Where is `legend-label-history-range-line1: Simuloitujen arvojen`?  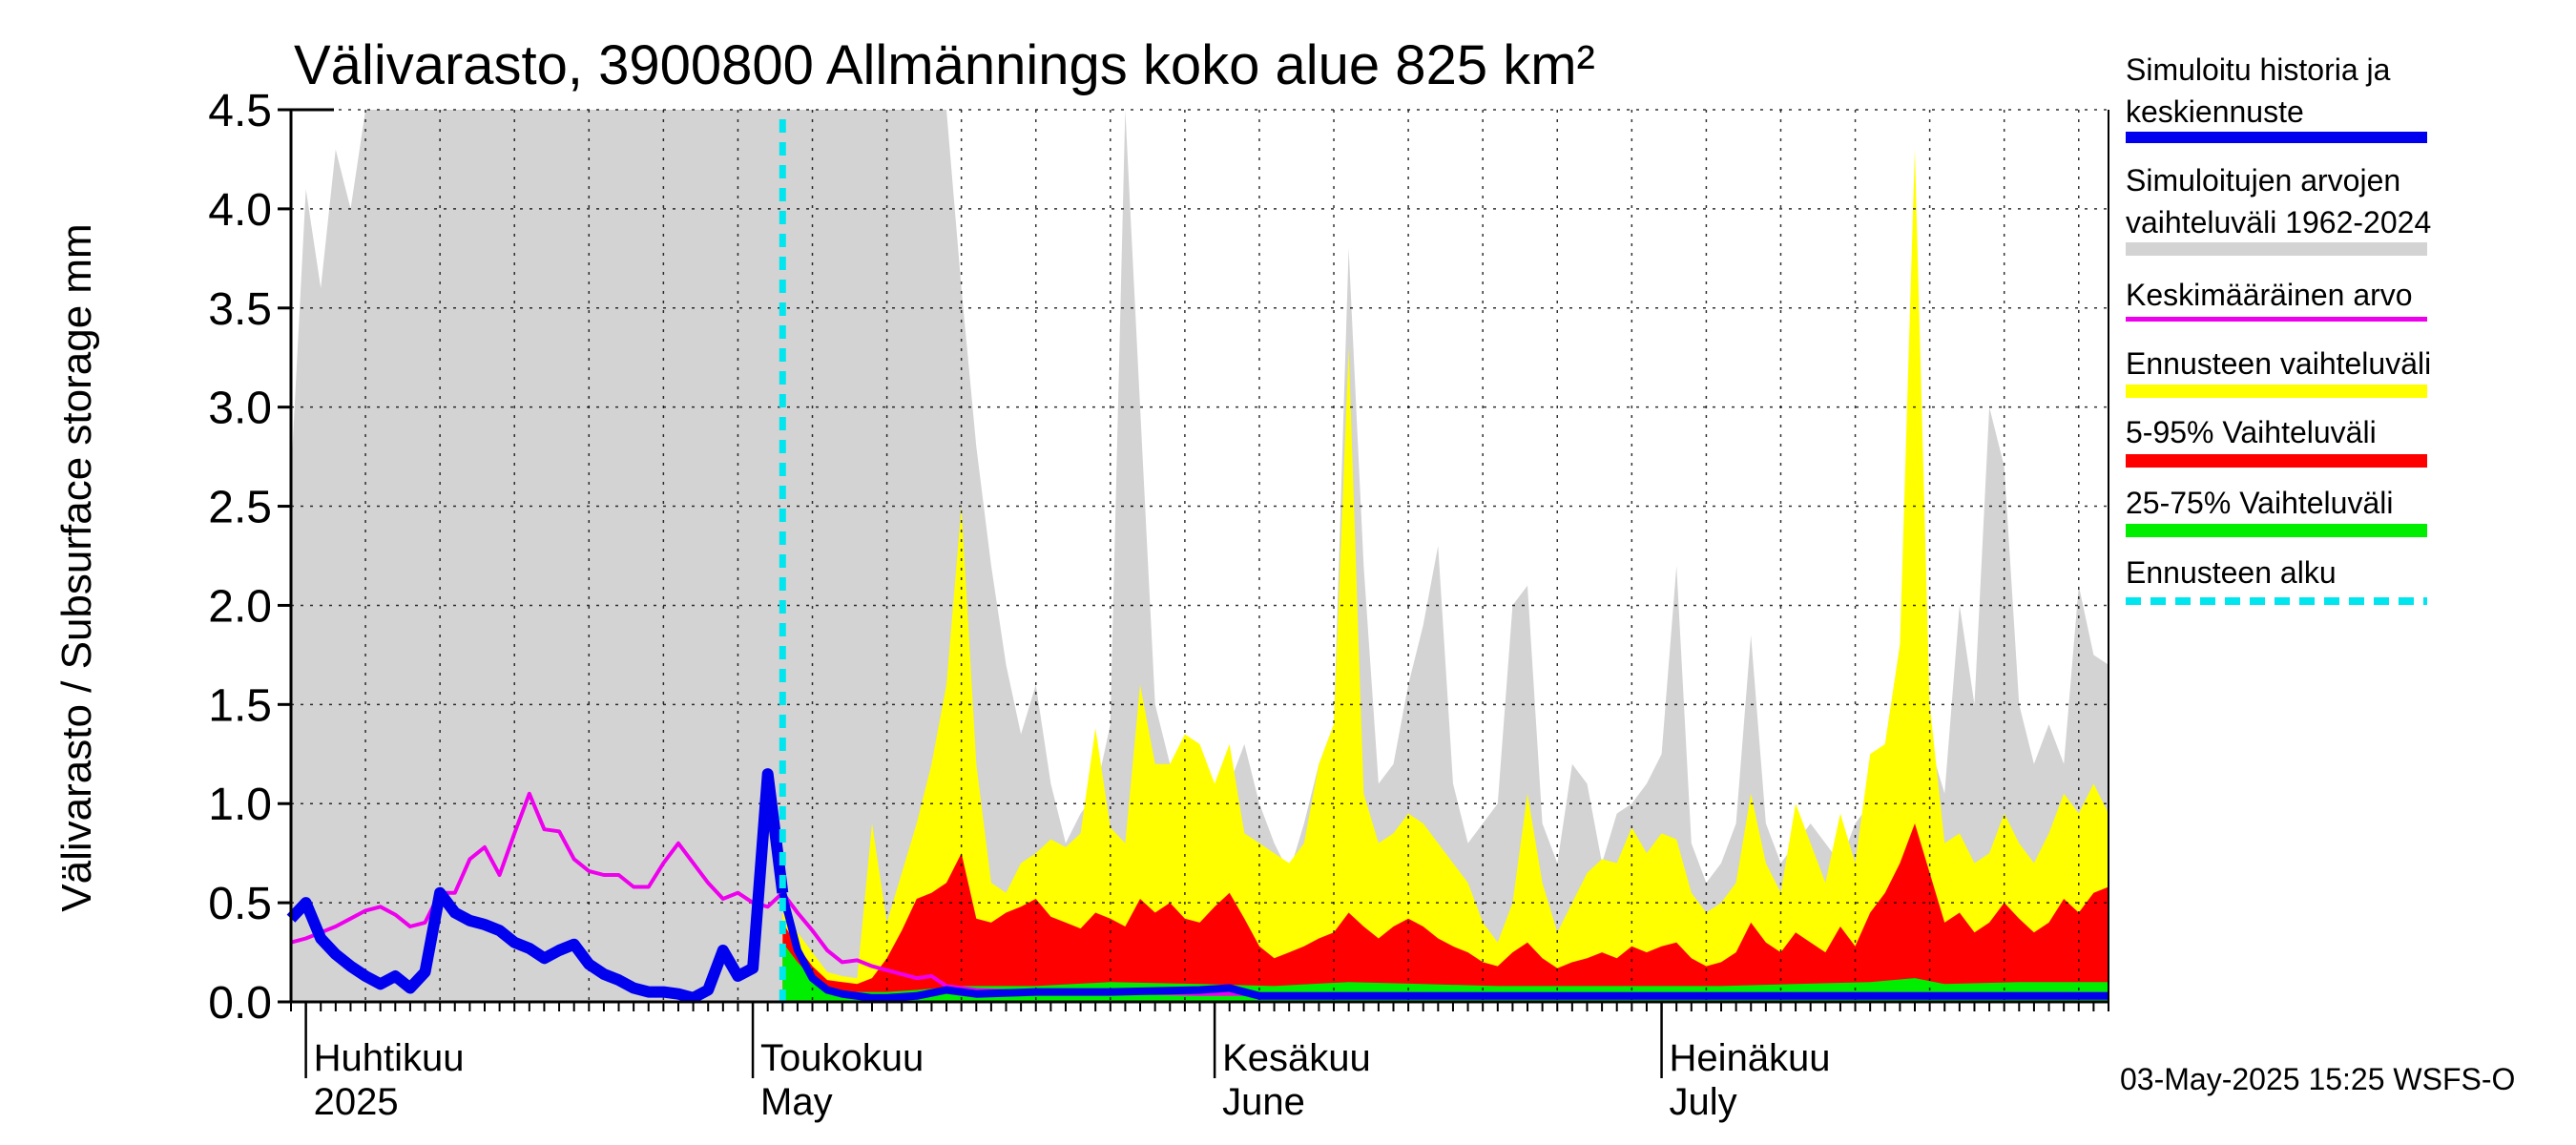 legend-label-history-range-line1: Simuloitujen arvojen is located at coordinates (2263, 180).